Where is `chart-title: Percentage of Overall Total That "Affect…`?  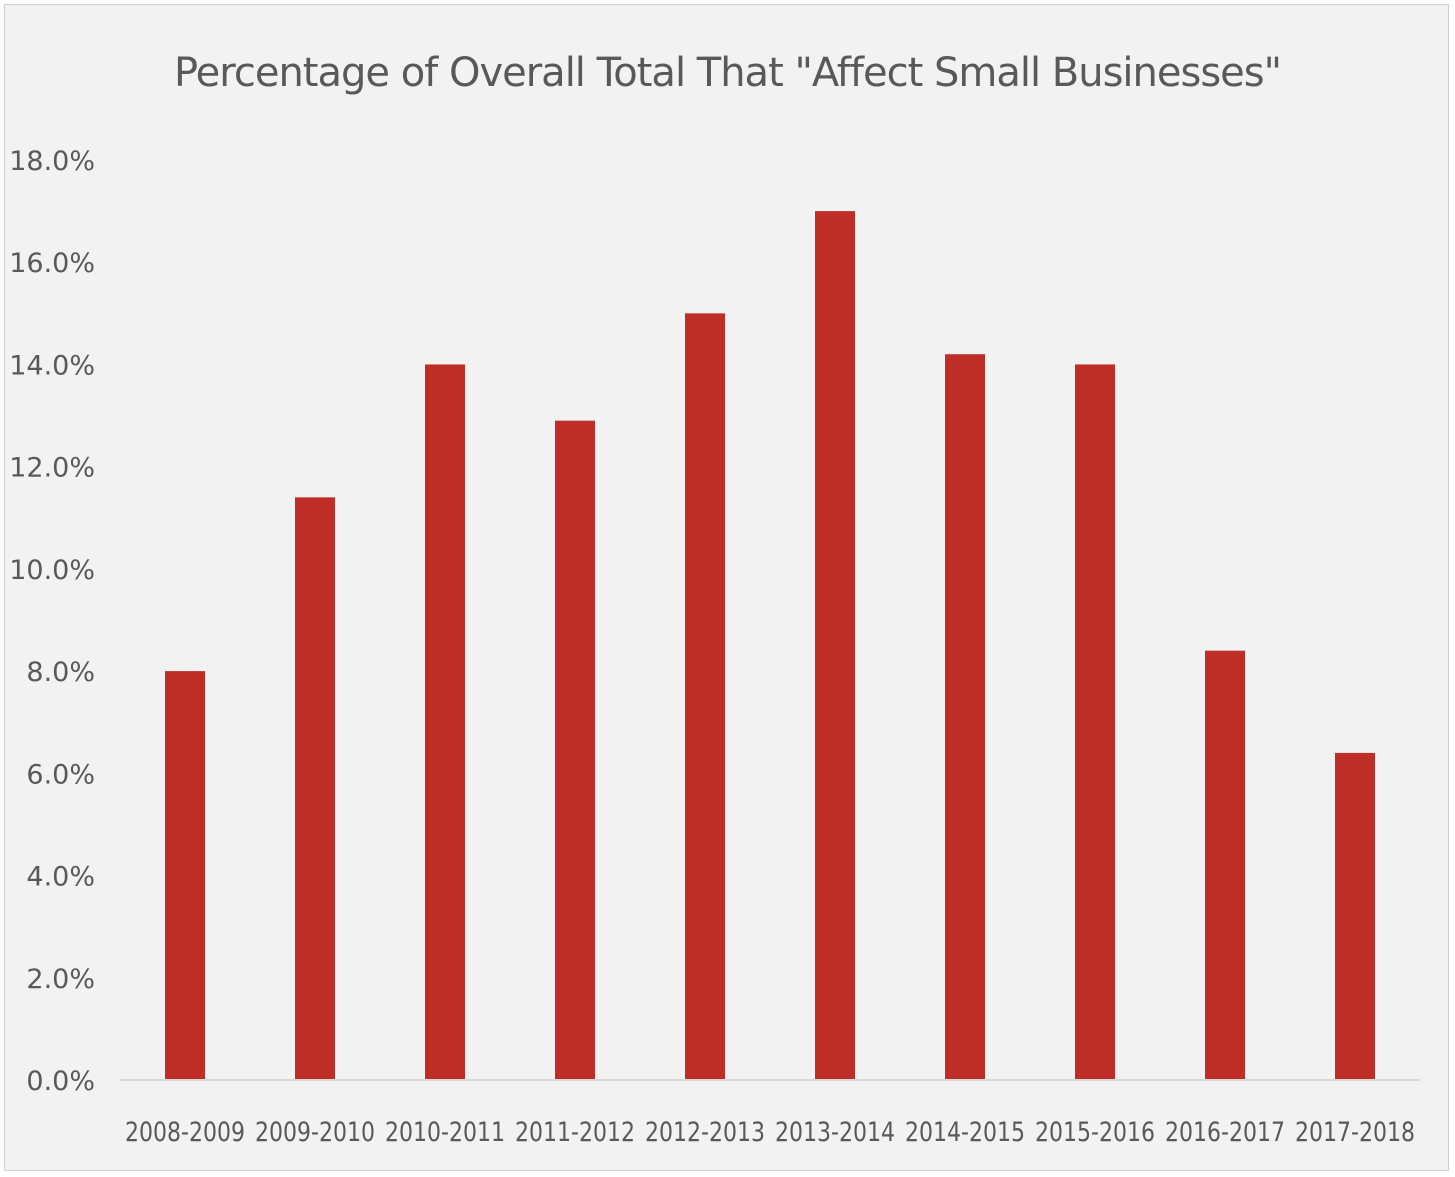
chart-title: Percentage of Overall Total That "Affect… is located at coordinates (727, 73).